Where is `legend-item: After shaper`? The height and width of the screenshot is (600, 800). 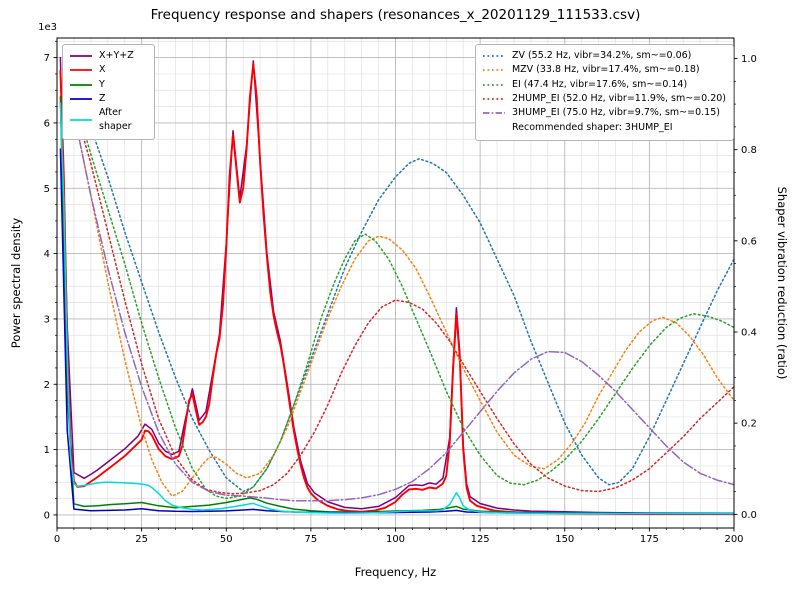 legend-item: After shaper is located at coordinates (108, 120).